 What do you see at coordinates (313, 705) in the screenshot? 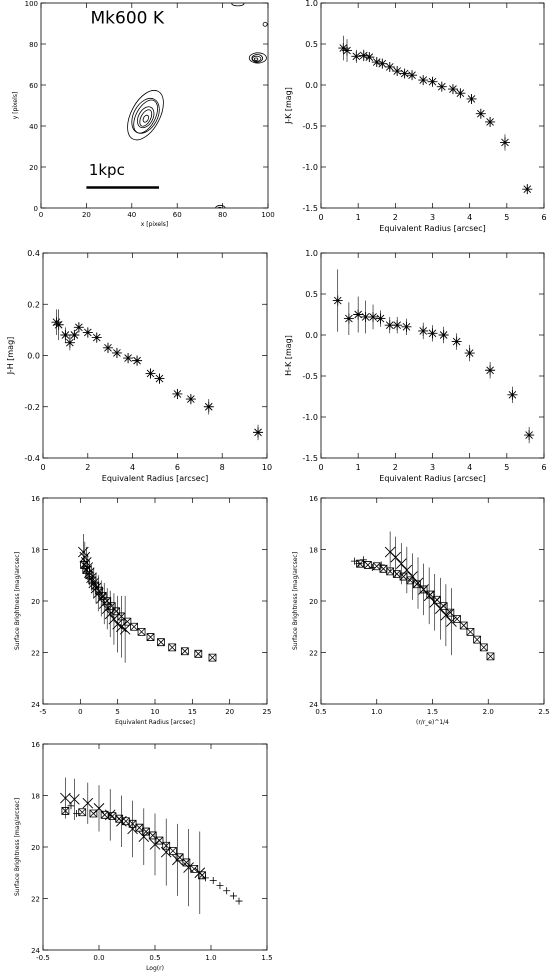
I see `y-tick-label: 24` at bounding box center [313, 705].